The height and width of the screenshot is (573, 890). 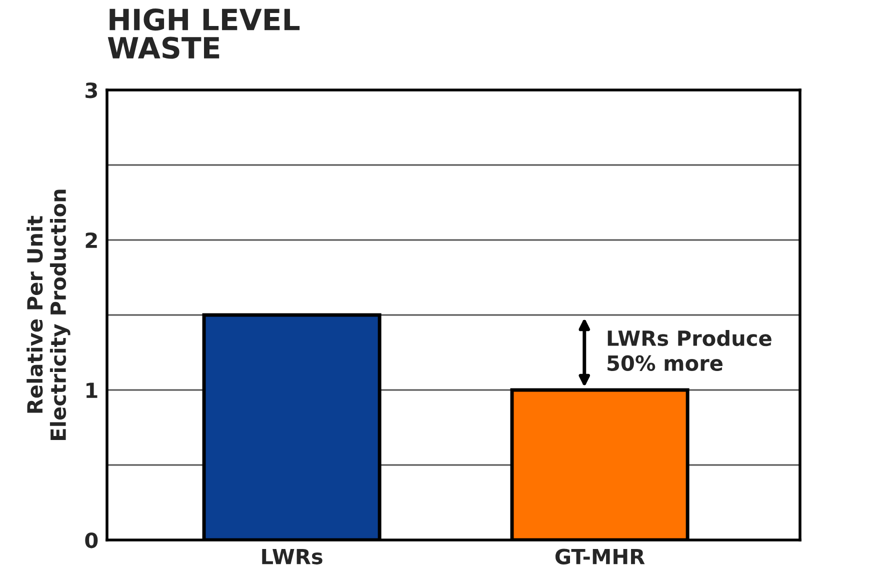 What do you see at coordinates (292, 556) in the screenshot?
I see `x-tick-label: LWRs` at bounding box center [292, 556].